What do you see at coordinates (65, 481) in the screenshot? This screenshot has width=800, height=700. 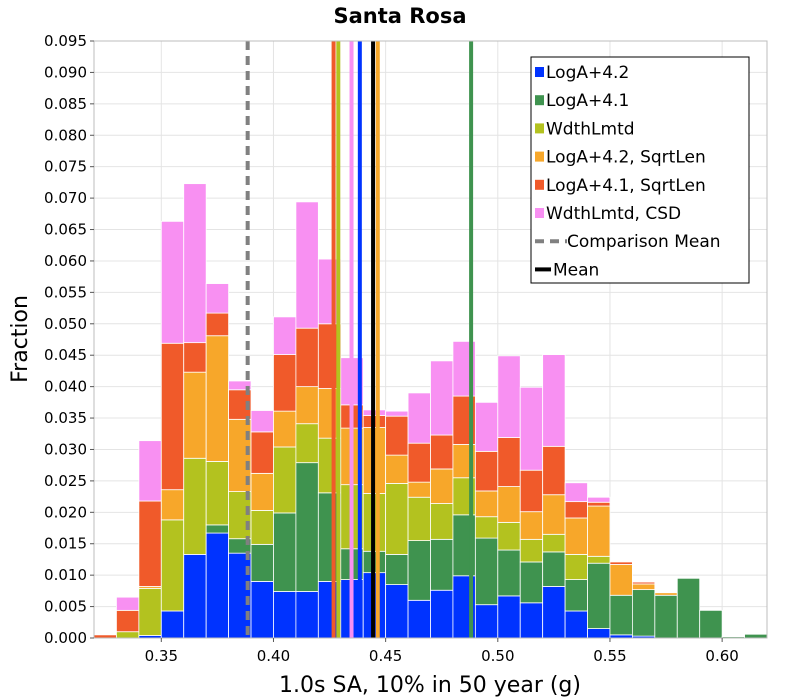 I see `y-tick-label: 0.025` at bounding box center [65, 481].